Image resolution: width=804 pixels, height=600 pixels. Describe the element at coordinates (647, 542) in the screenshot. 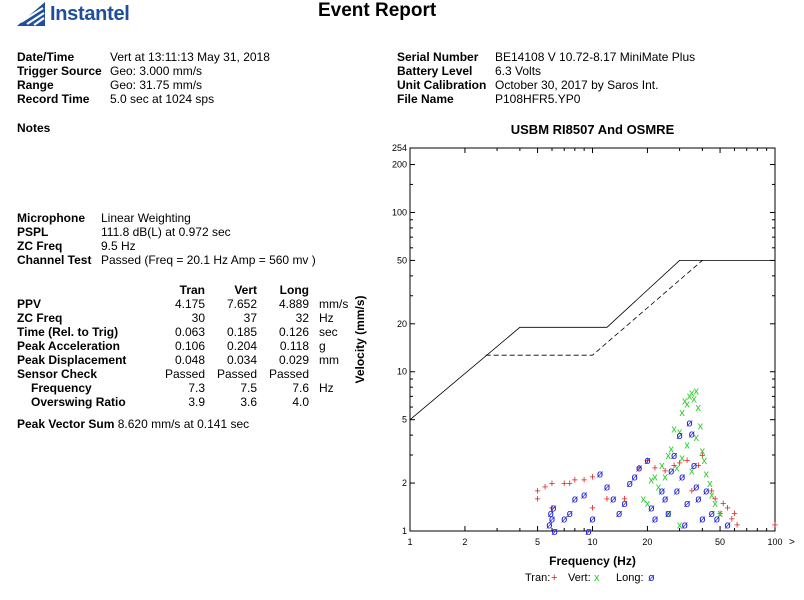

I see `x-tick-label: 20` at that location.